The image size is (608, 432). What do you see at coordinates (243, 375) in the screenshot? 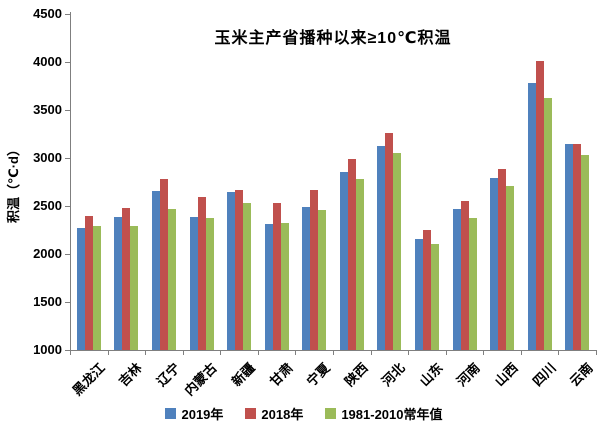
I see `x-category-label: 新疆` at bounding box center [243, 375].